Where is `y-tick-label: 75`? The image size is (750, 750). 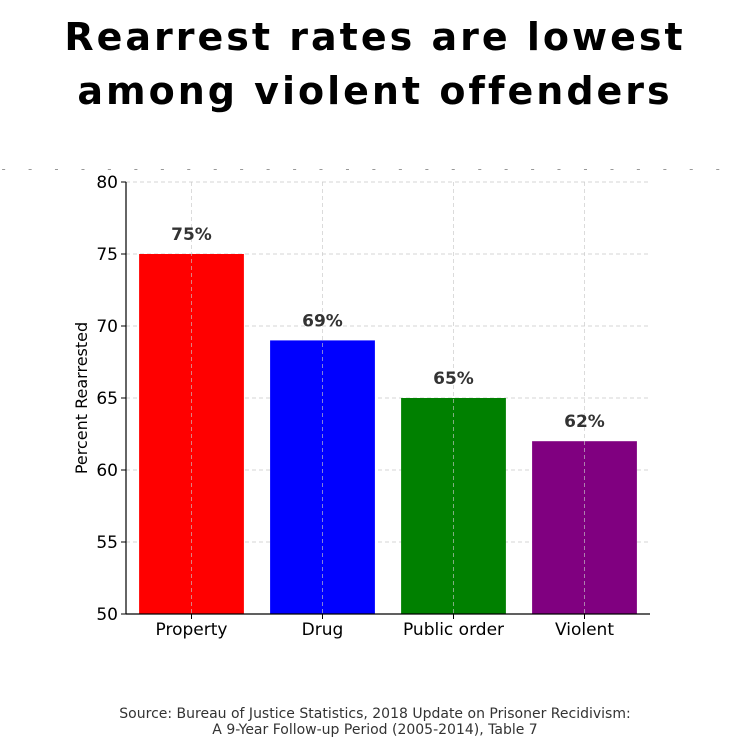
y-tick-label: 75 is located at coordinates (107, 255).